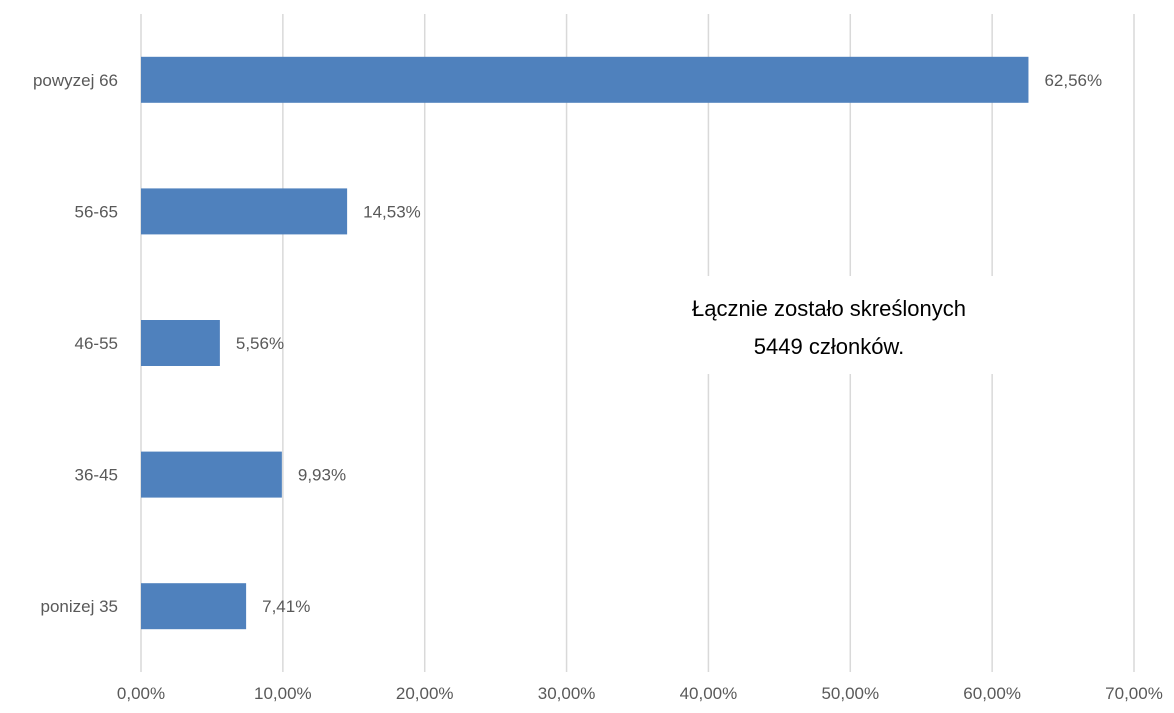 The width and height of the screenshot is (1174, 713). I want to click on category-label: 46-55, so click(96, 343).